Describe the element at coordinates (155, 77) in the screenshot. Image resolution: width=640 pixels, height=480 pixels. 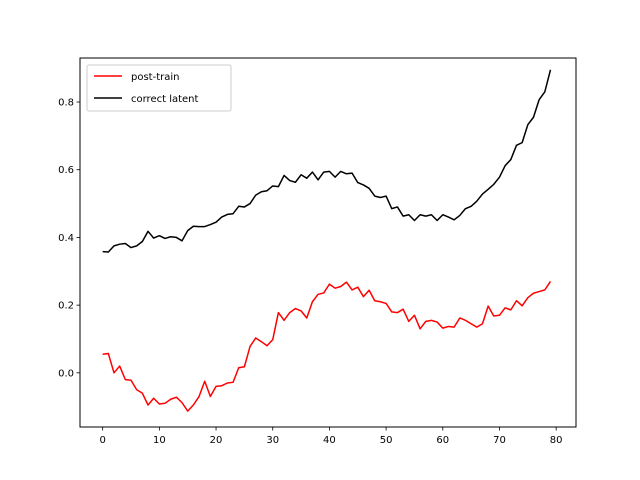
I see `legend-label: post-train` at that location.